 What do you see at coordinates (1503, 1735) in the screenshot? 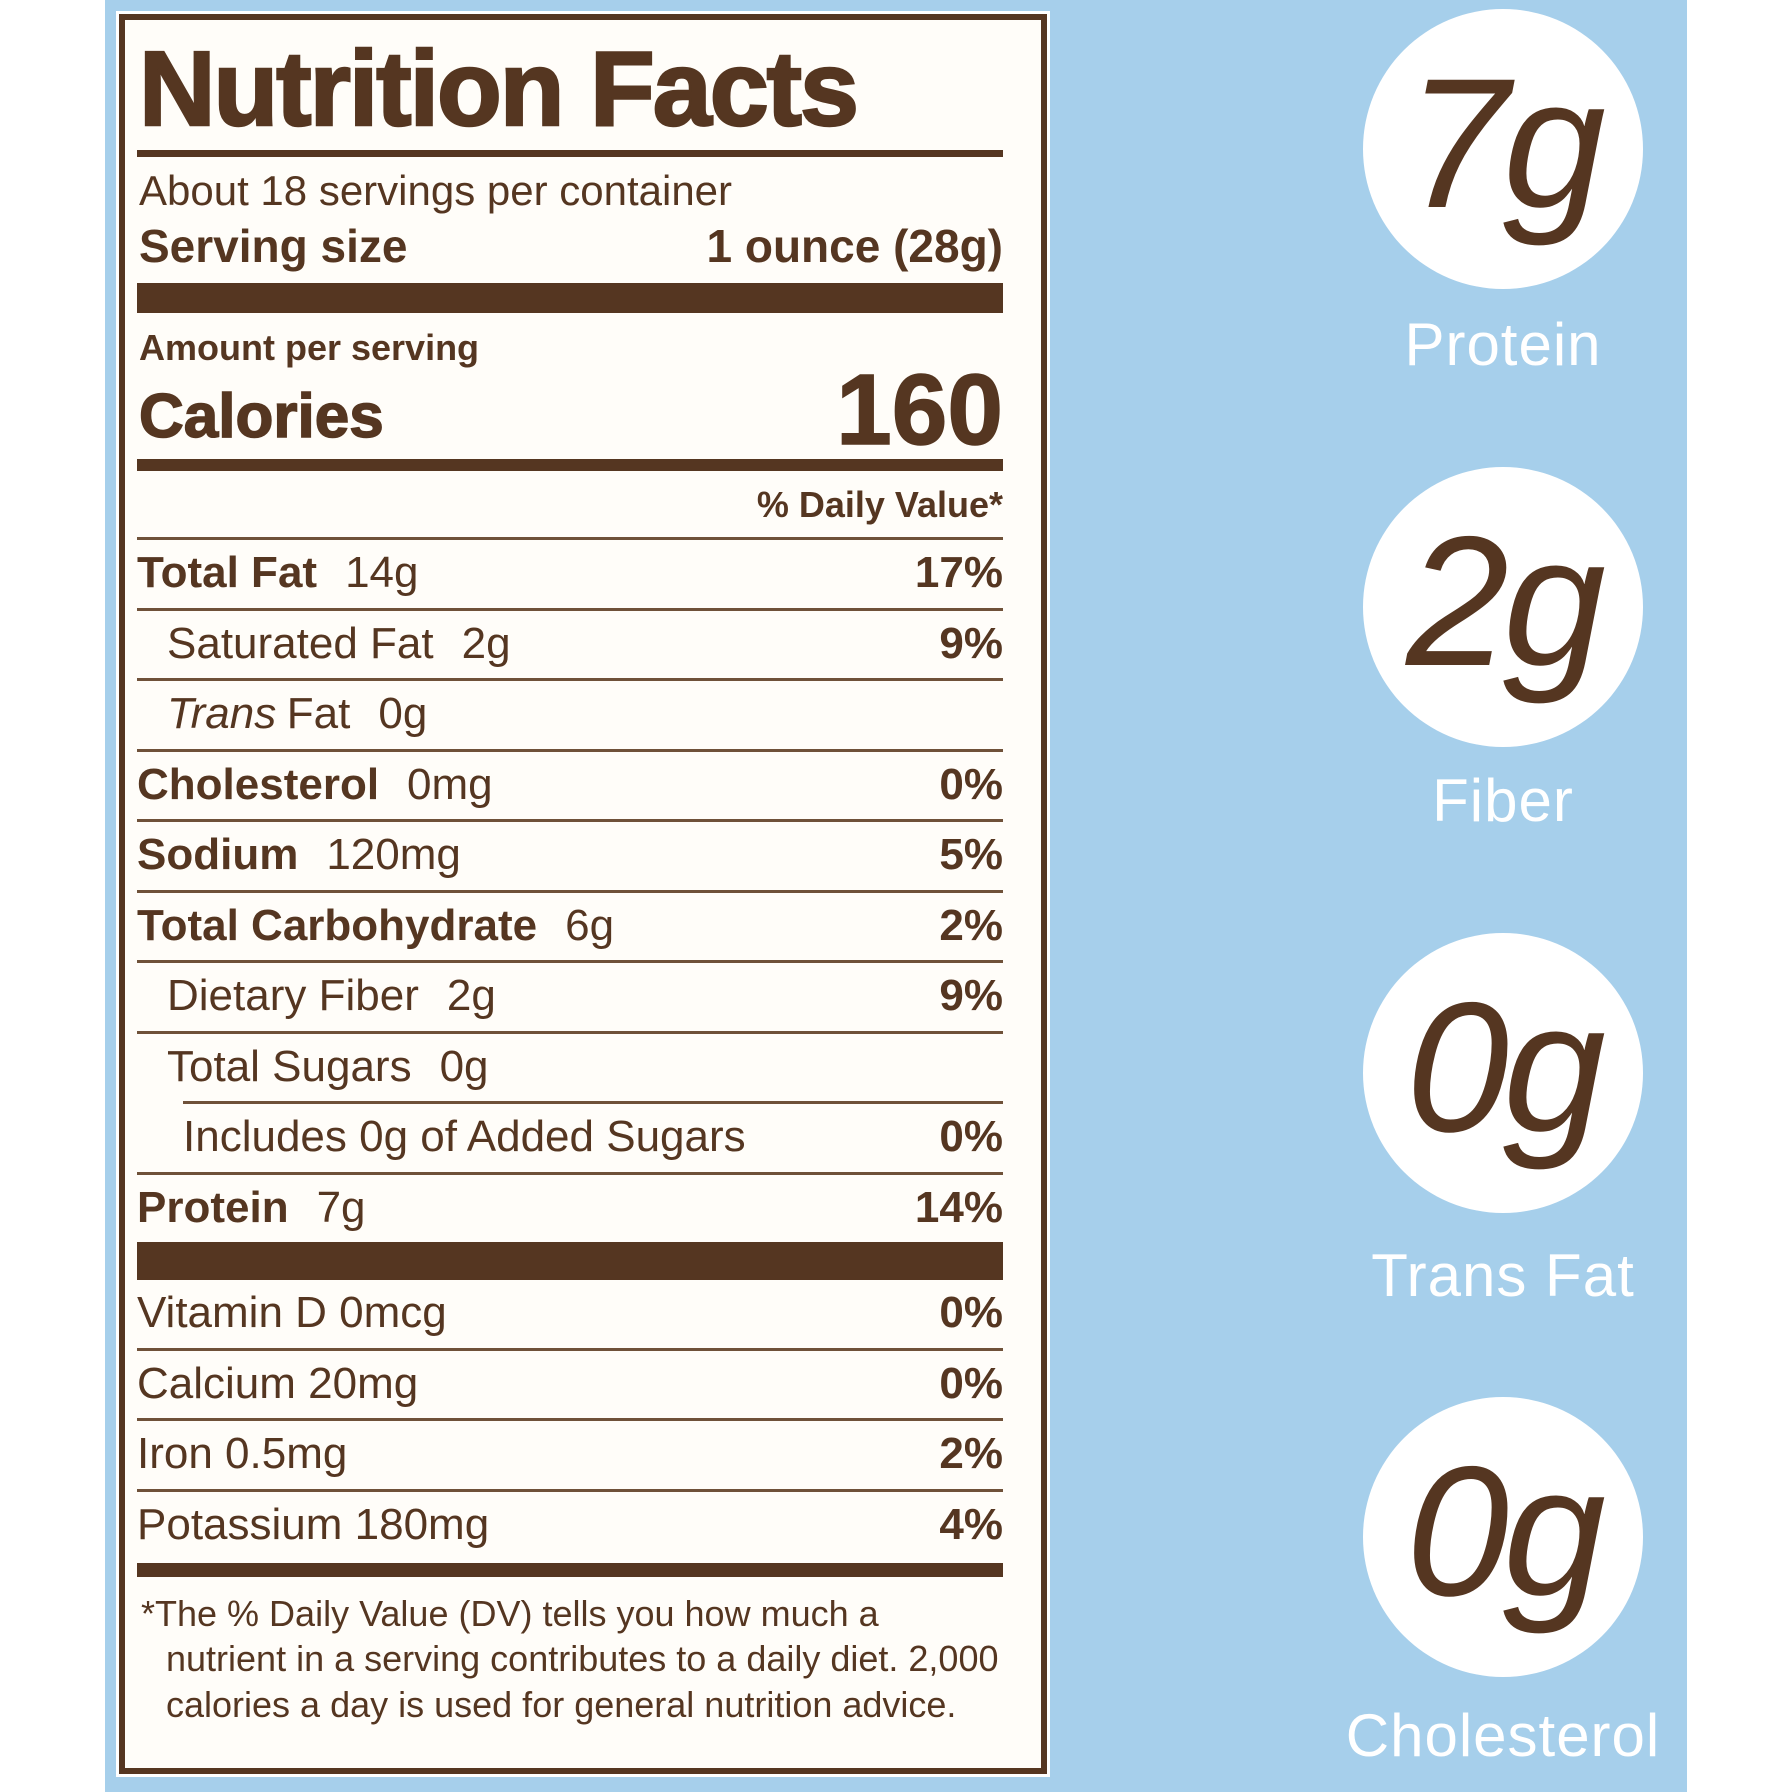
I see `highlight-label-cholesterol: Cholesterol` at bounding box center [1503, 1735].